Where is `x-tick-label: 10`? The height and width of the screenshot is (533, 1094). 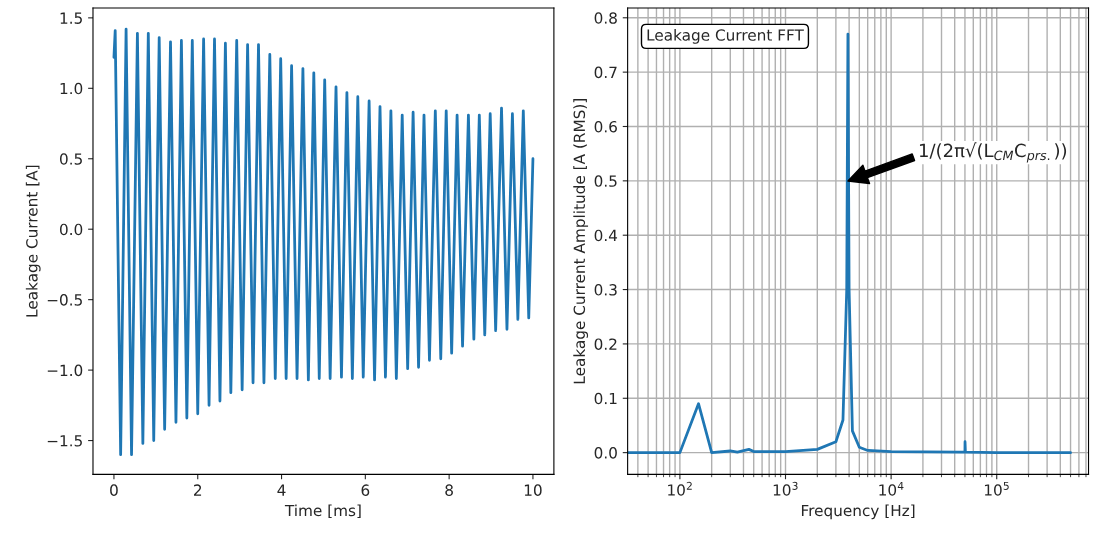
x-tick-label: 10 is located at coordinates (533, 490).